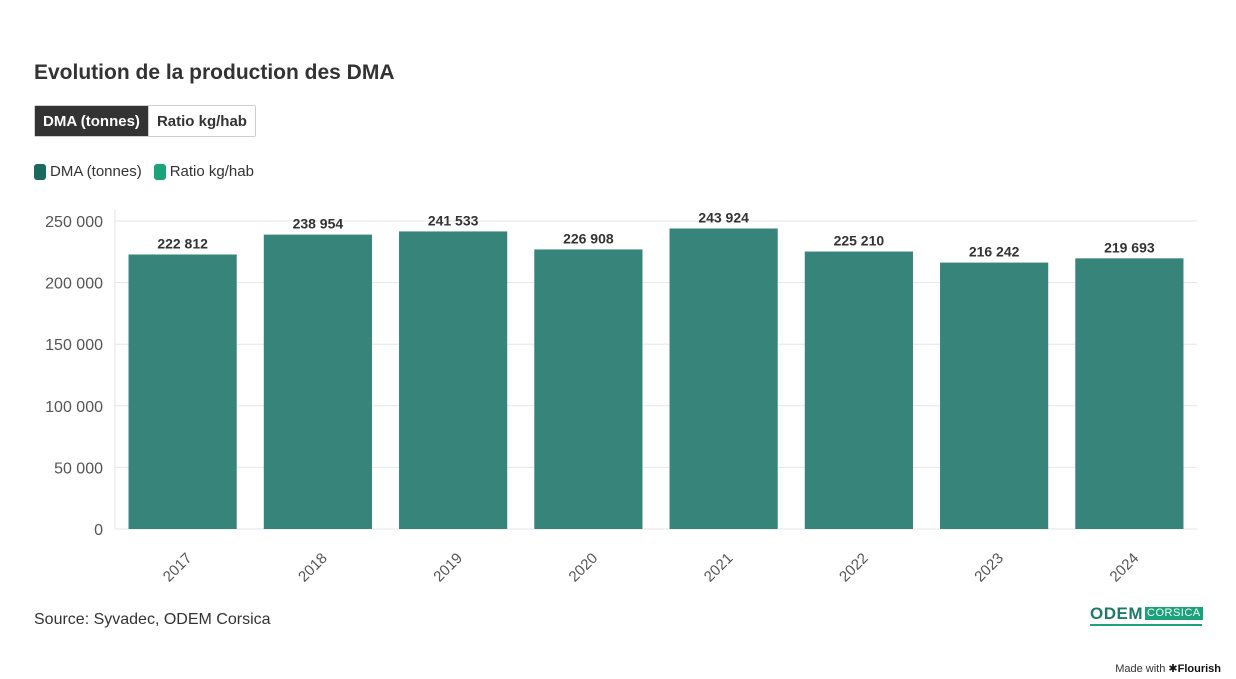 The height and width of the screenshot is (679, 1236). Describe the element at coordinates (994, 252) in the screenshot. I see `data-label: 216 242` at that location.